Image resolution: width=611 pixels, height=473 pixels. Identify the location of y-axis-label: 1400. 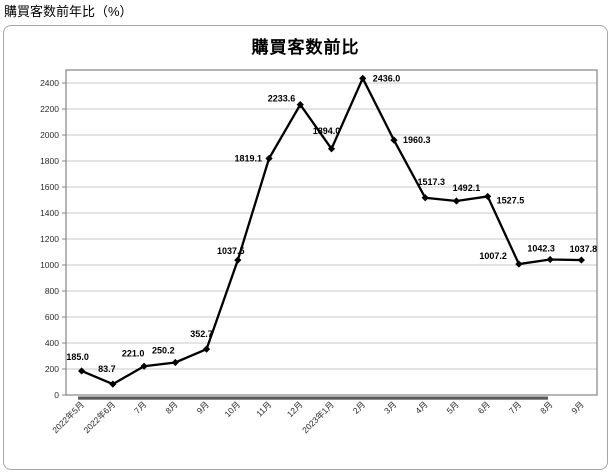
(49, 213).